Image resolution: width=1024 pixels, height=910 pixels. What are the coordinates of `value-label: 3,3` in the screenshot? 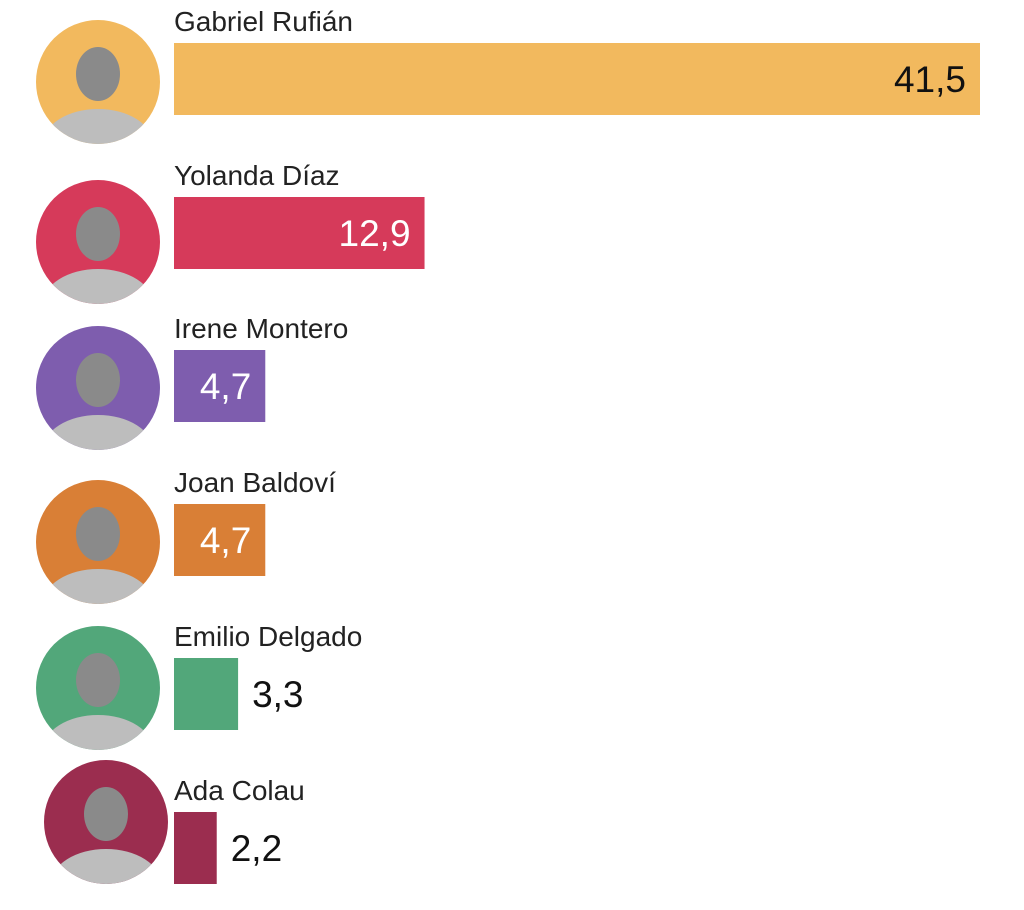 It's located at (277, 694).